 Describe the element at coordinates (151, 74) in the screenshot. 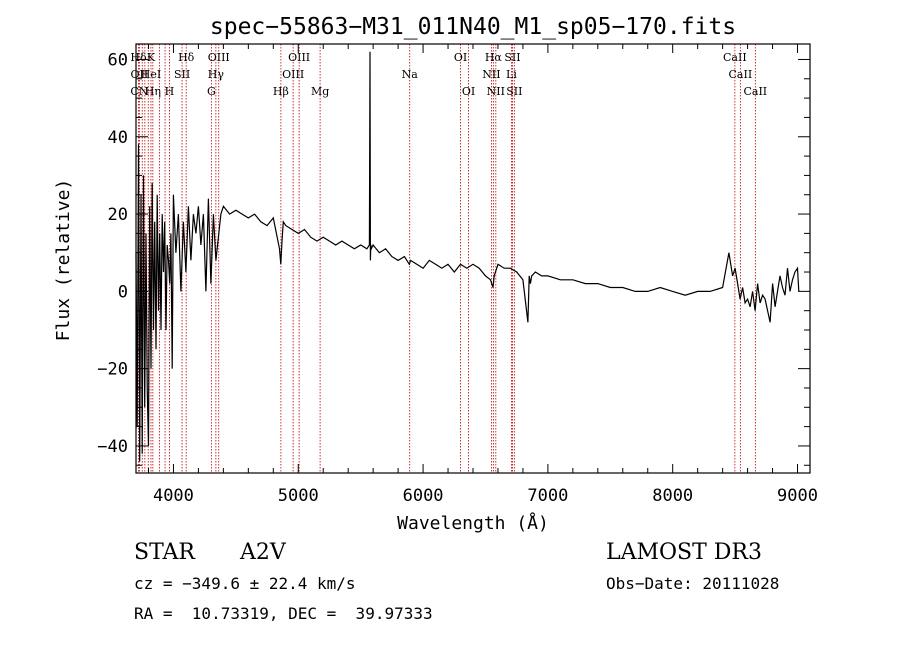

I see `marker-label: HeI` at that location.